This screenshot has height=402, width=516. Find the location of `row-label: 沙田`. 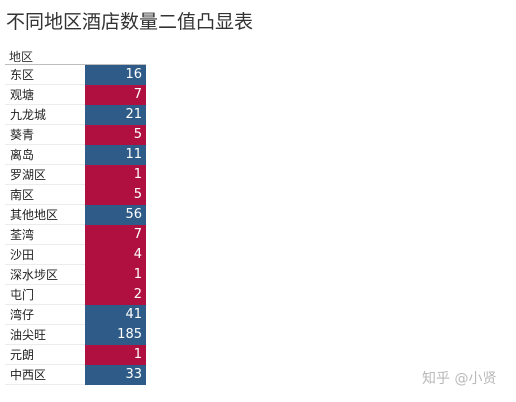

row-label: 沙田 is located at coordinates (45, 255).